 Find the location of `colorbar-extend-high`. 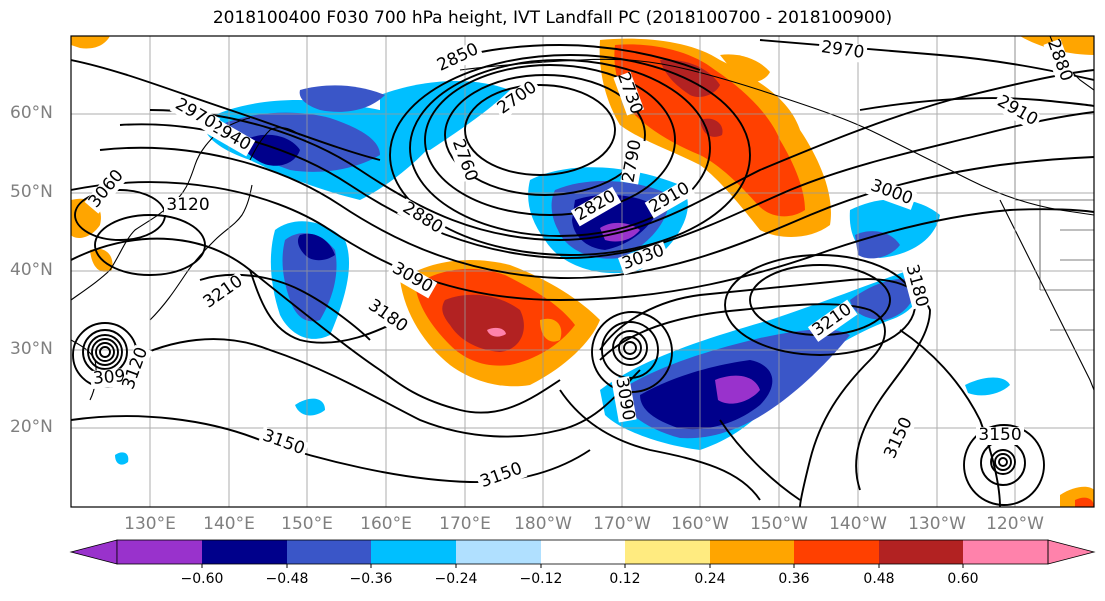

colorbar-extend-high is located at coordinates (1071, 552).